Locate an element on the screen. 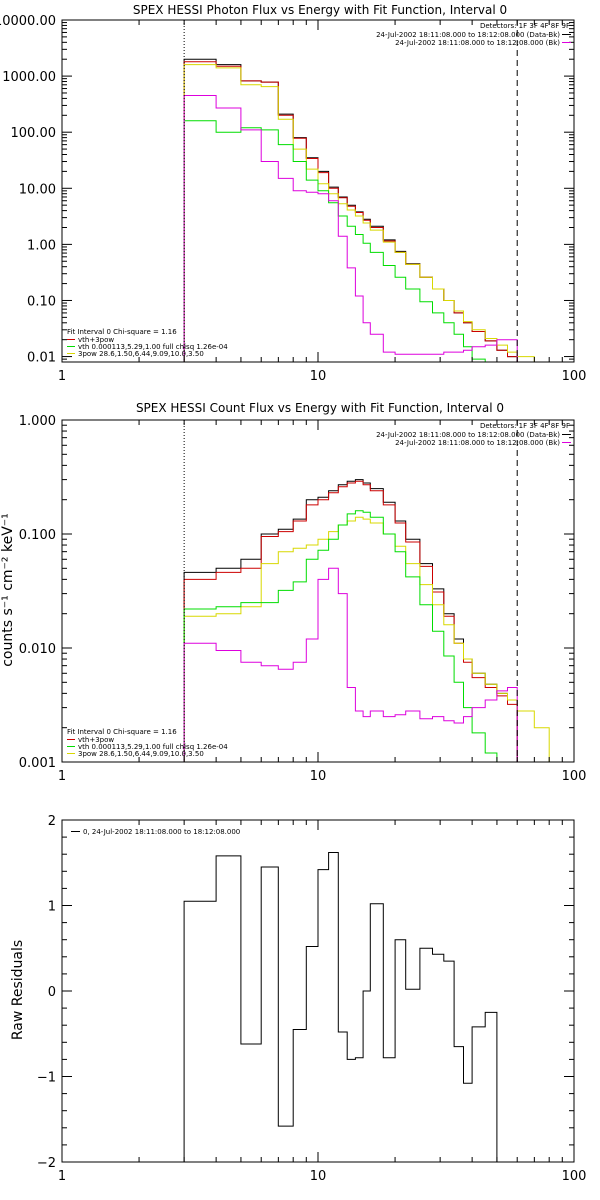 Image resolution: width=600 pixels, height=1200 pixels. y-tick-label: 1.00 is located at coordinates (41, 245).